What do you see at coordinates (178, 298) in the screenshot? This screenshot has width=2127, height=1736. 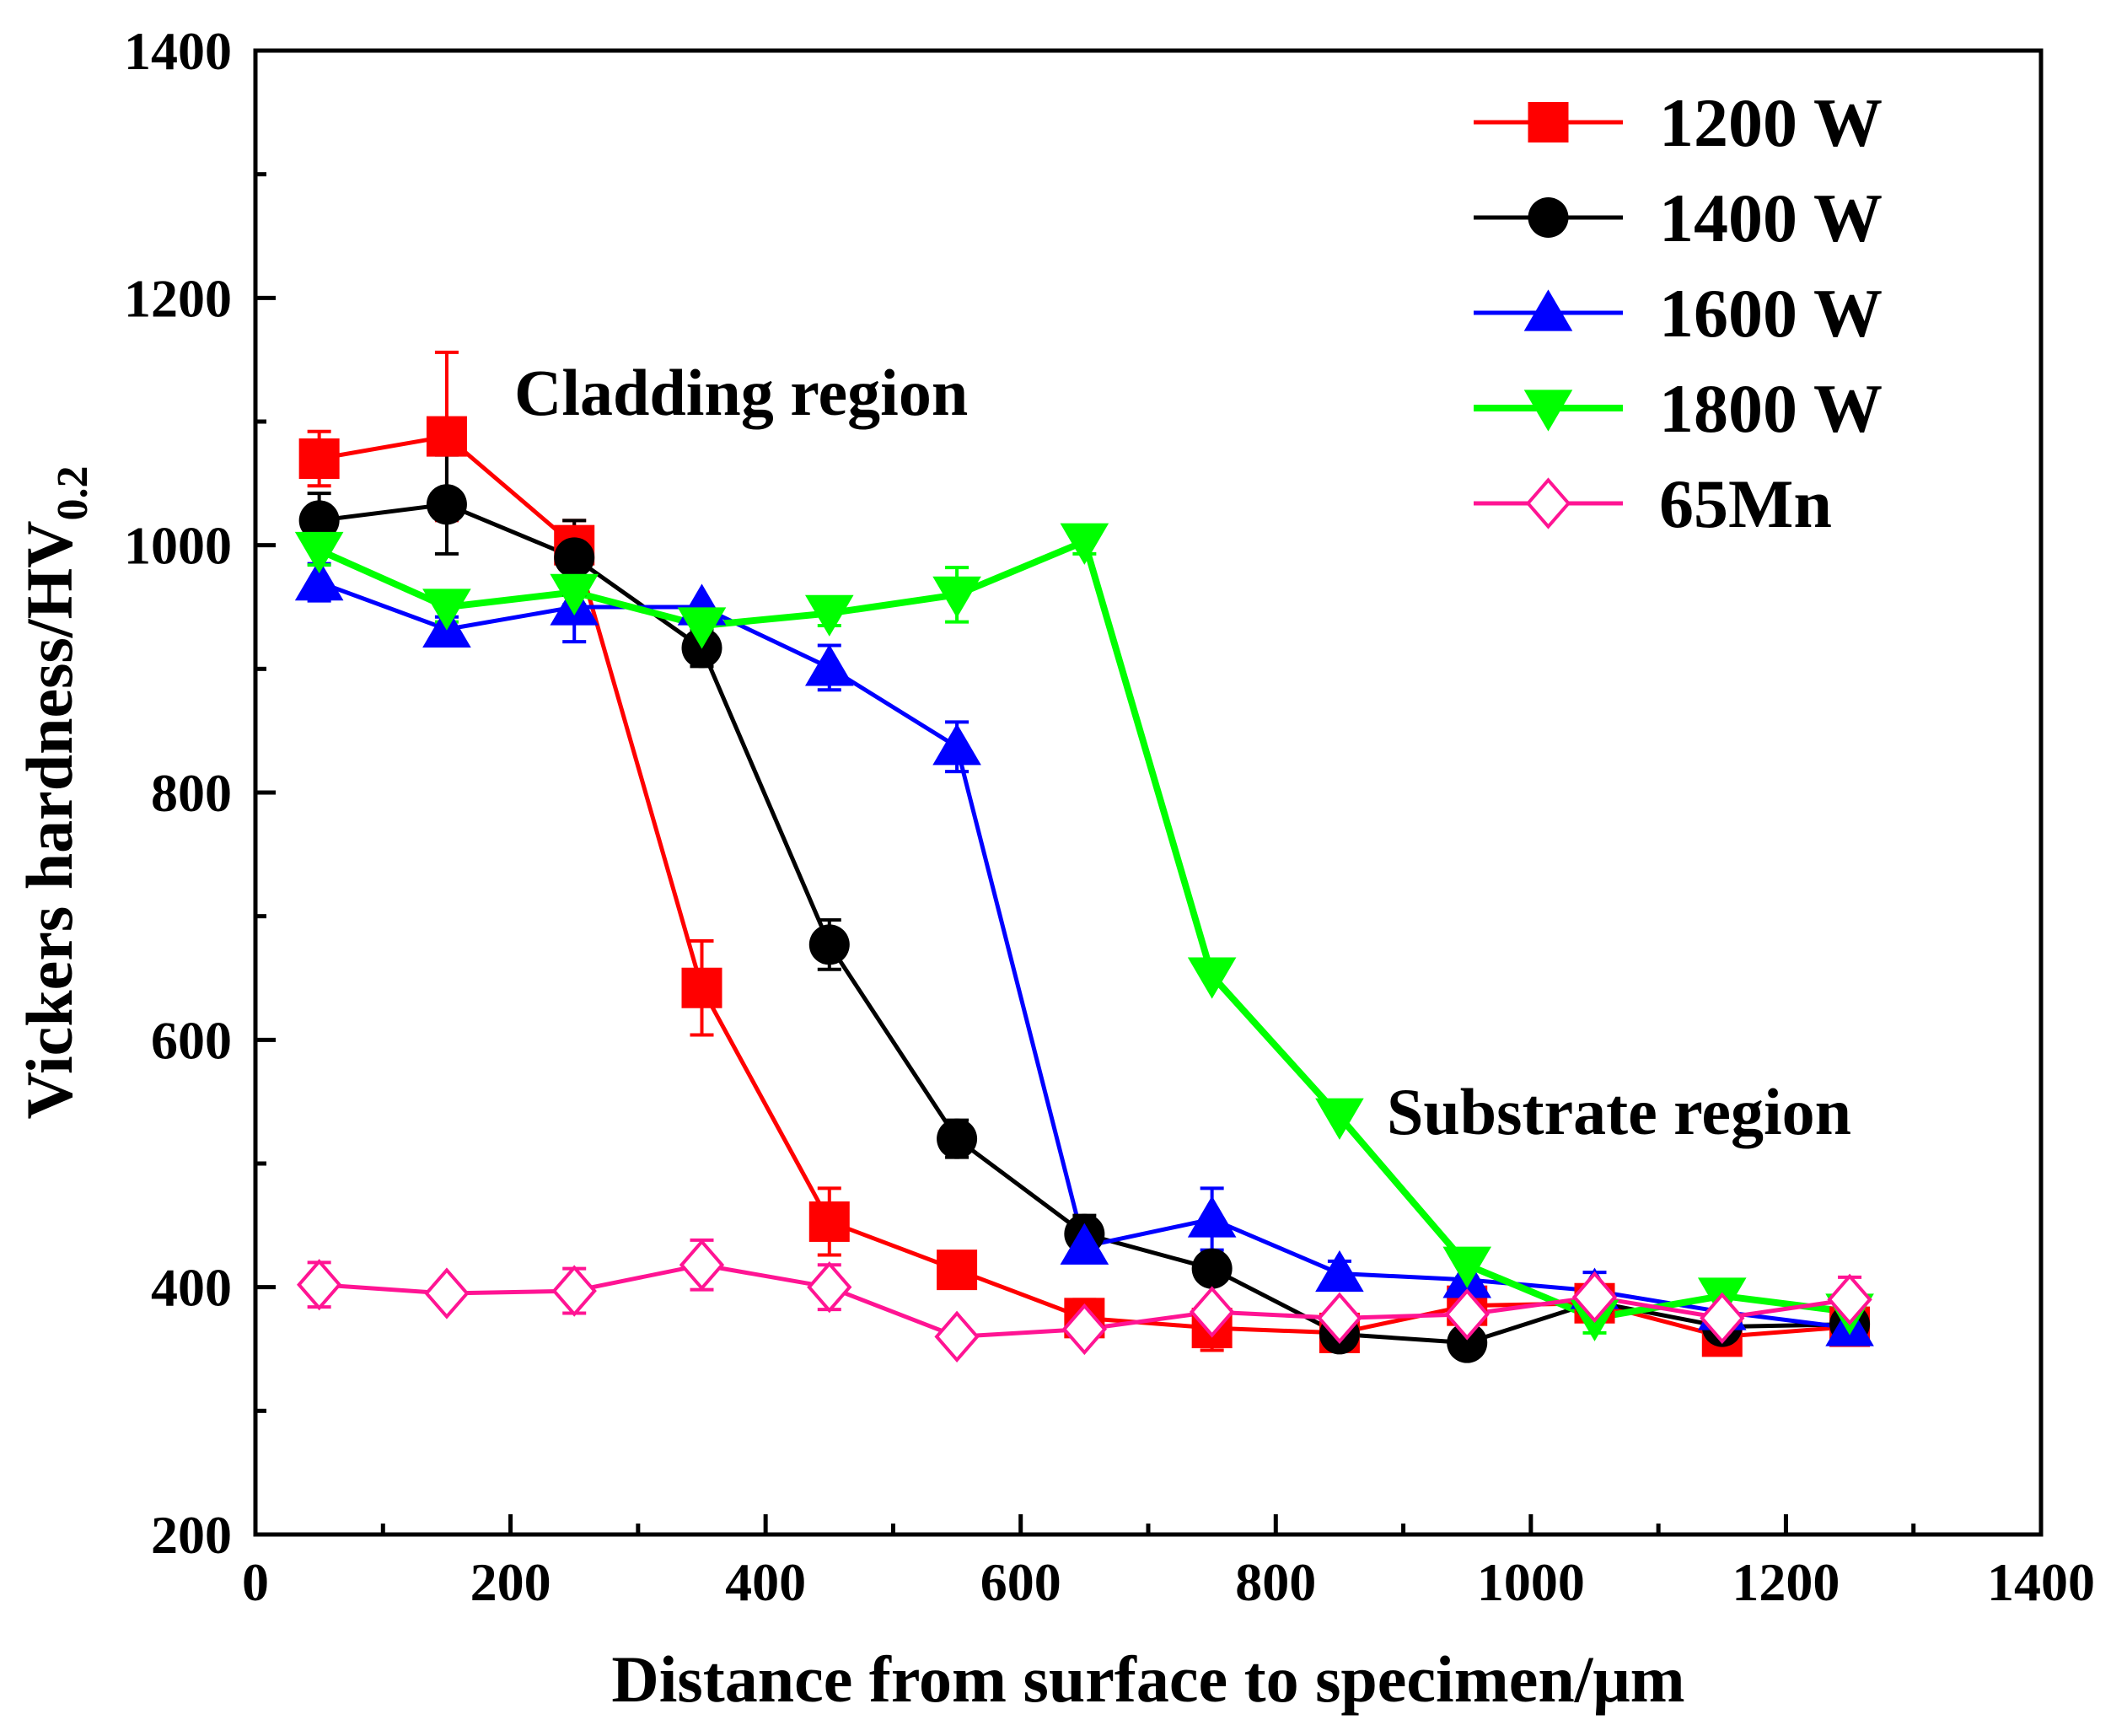 I see `y-tick-label: 1200` at bounding box center [178, 298].